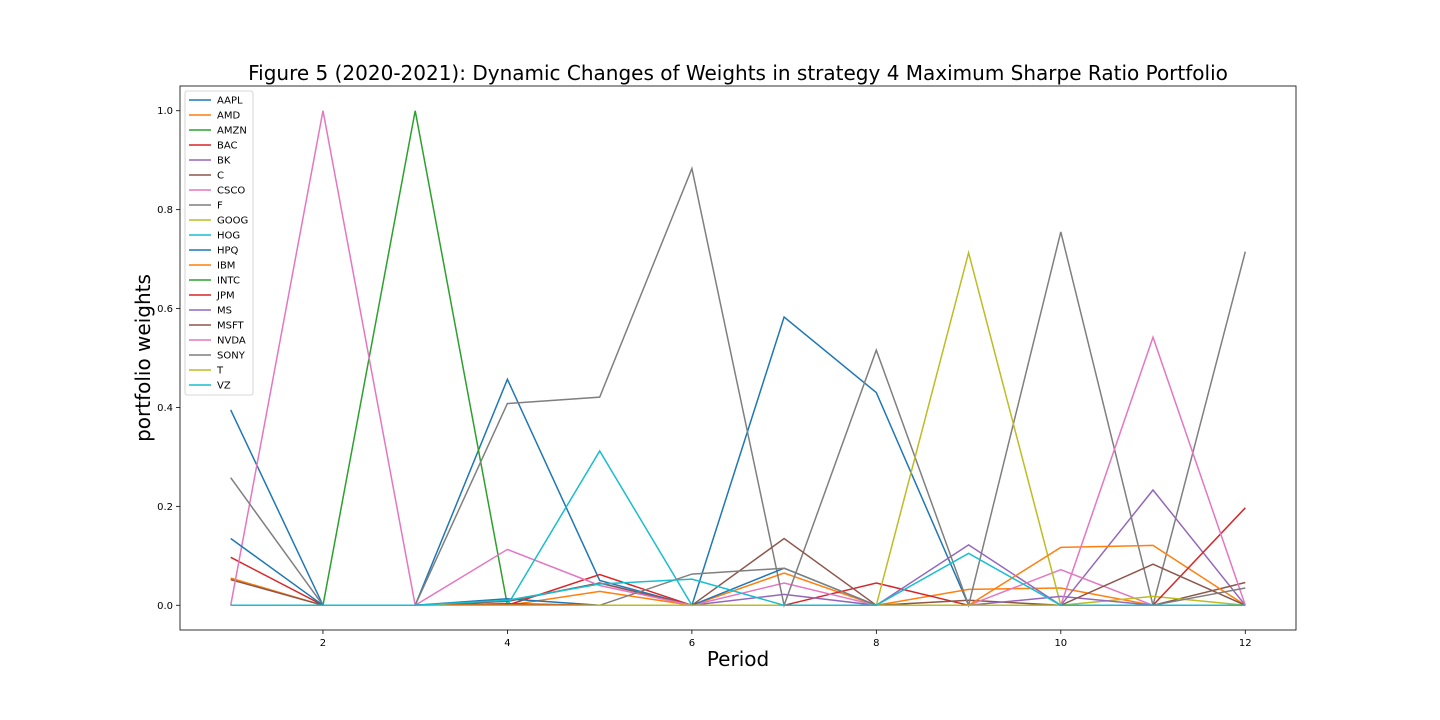 The image size is (1440, 720). Describe the element at coordinates (1245, 643) in the screenshot. I see `x-tick-label: 12` at that location.